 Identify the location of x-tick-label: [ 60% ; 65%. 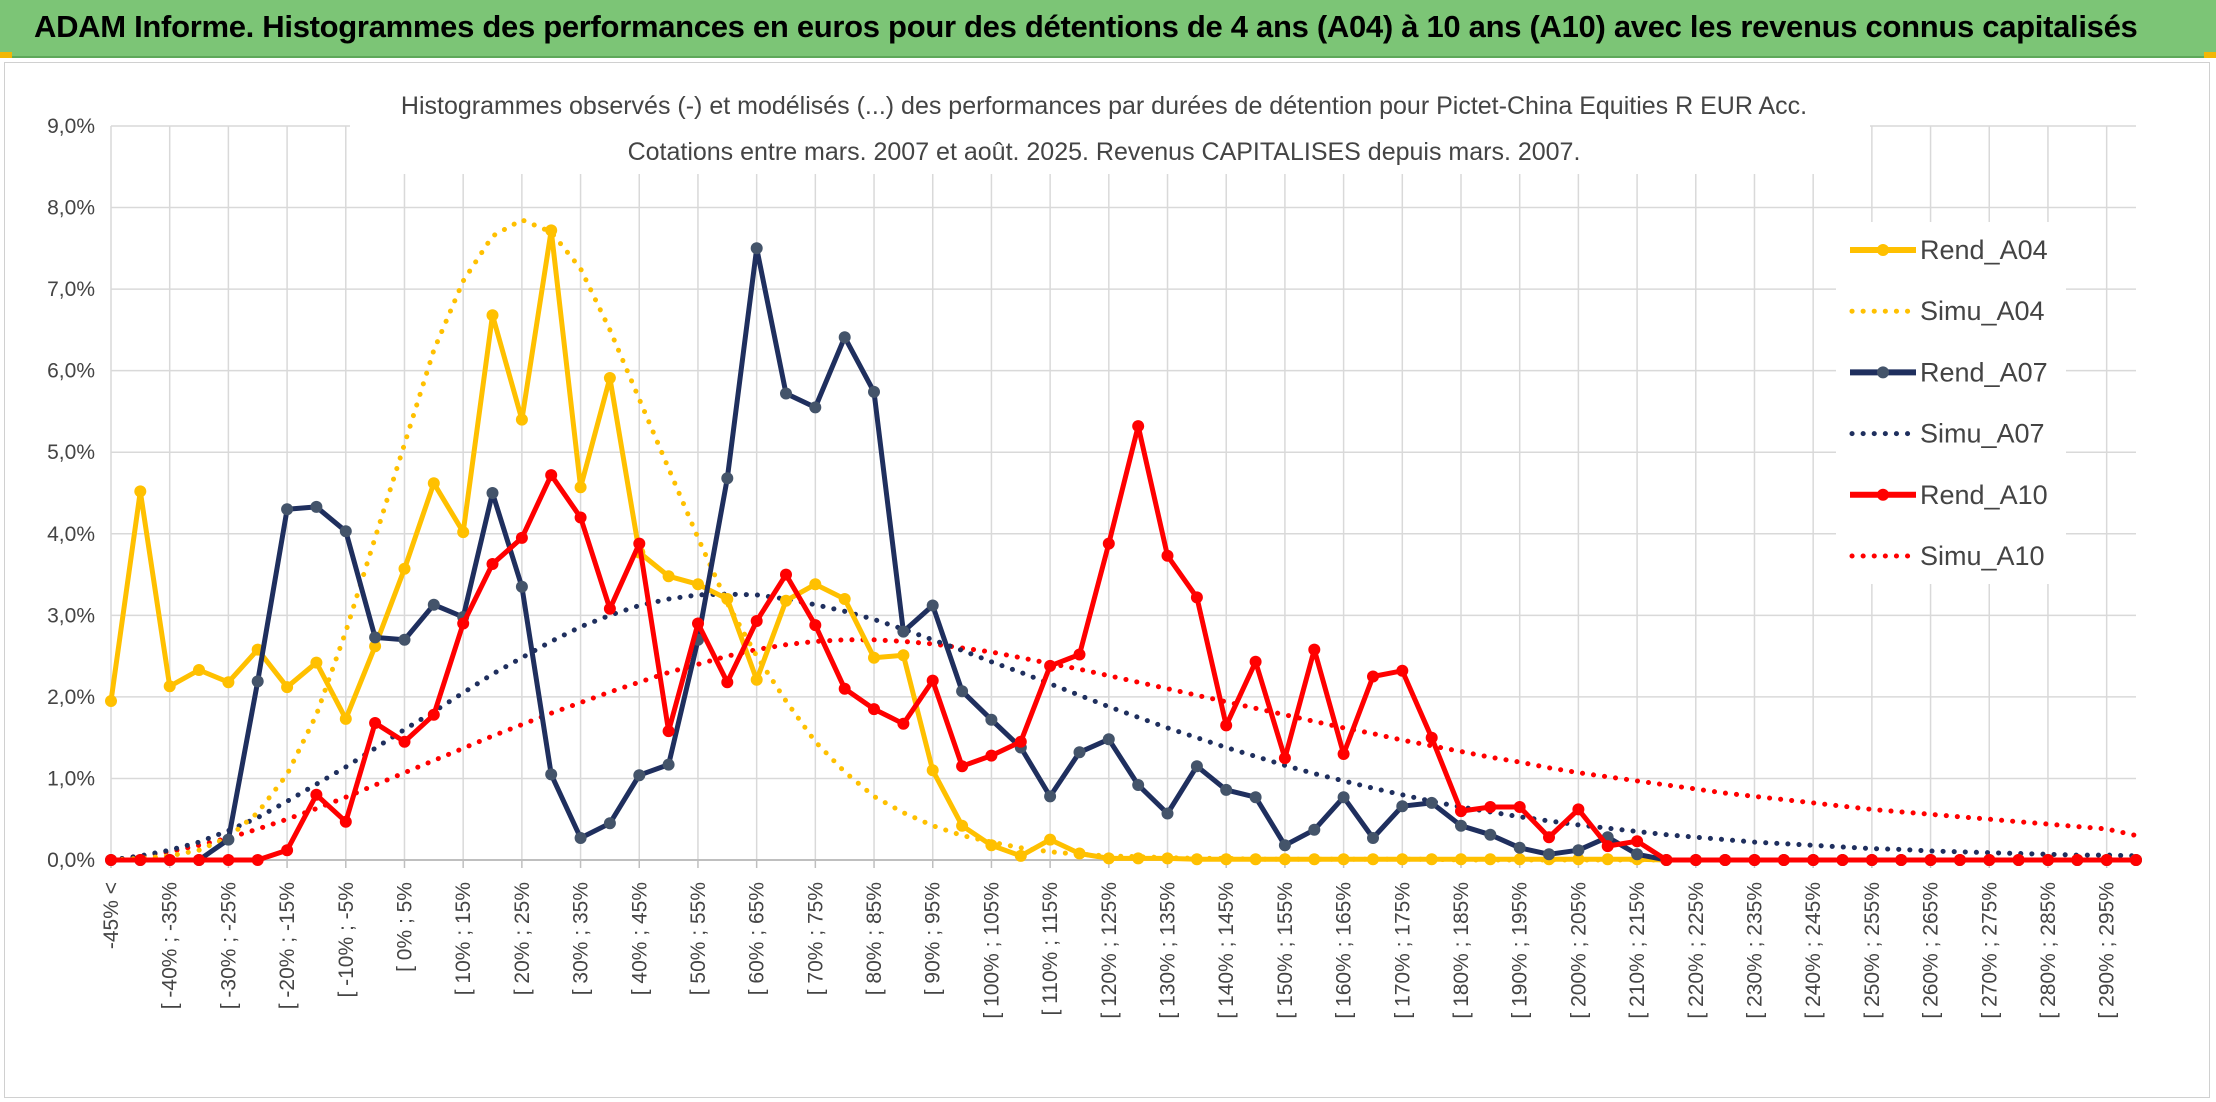
(757, 938).